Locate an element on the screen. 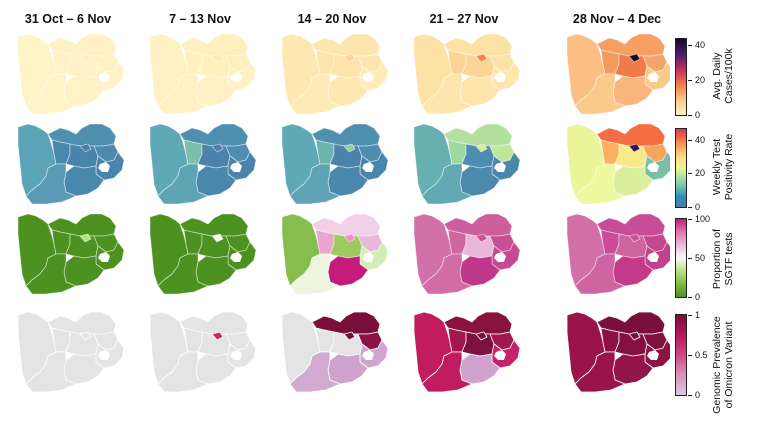 This screenshot has height=422, width=760. colorbar-genomic is located at coordinates (681, 355).